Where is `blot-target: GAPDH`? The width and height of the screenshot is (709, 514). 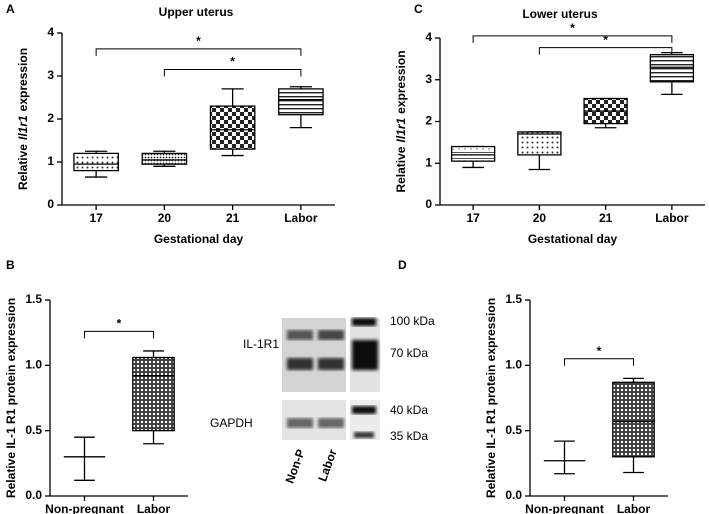 blot-target: GAPDH is located at coordinates (231, 423).